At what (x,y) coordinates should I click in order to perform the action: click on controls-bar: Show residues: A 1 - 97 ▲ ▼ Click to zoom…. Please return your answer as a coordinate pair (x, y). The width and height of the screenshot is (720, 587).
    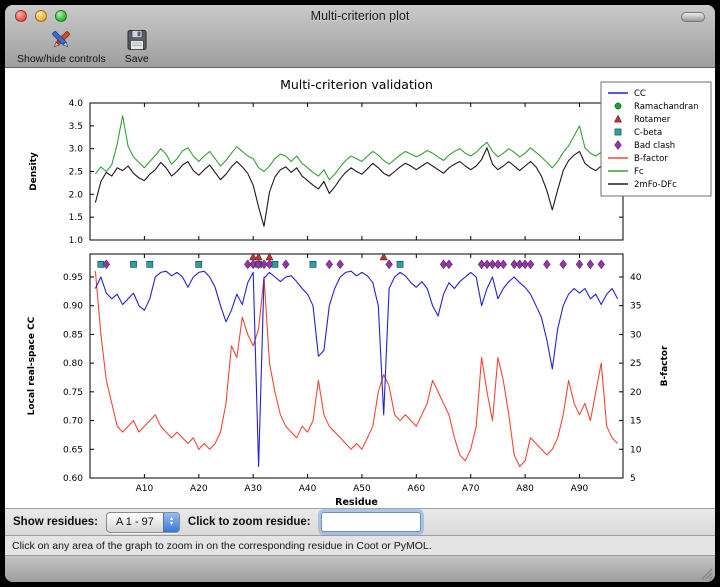
    Looking at the image, I should click on (360, 521).